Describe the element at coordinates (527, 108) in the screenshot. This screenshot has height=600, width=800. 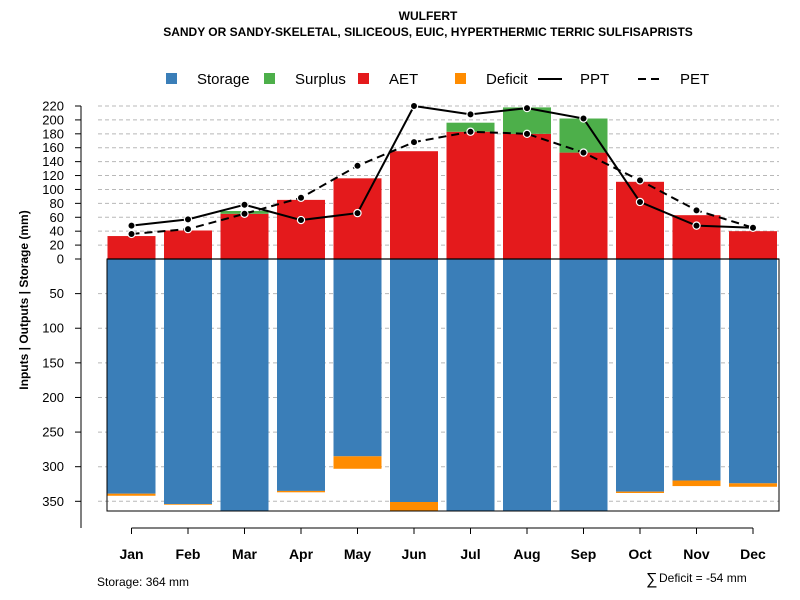
I see `ppt-point-aug` at that location.